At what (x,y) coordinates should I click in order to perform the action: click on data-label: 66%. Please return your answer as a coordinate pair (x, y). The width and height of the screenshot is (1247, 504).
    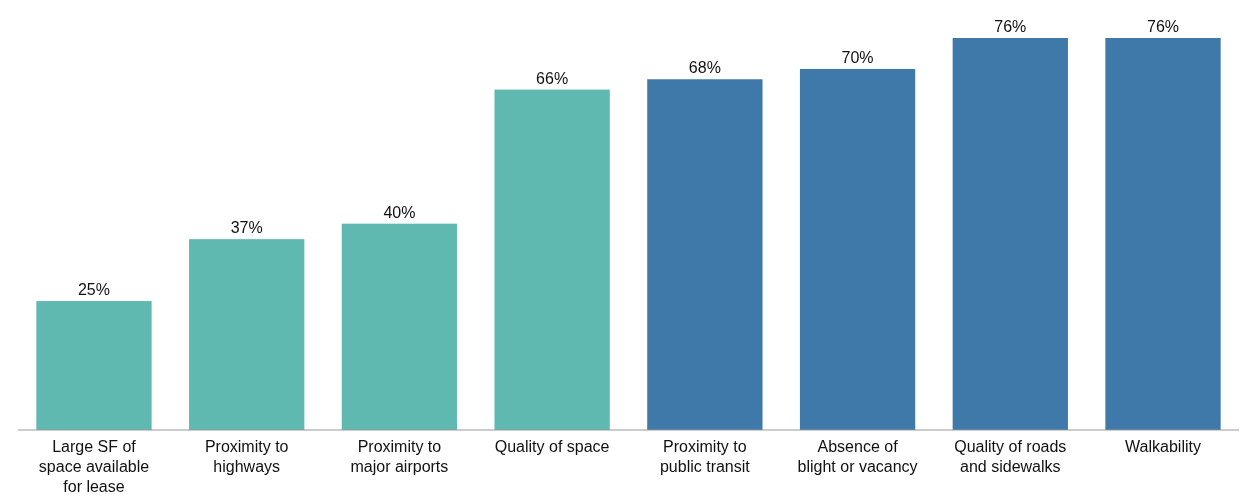
    Looking at the image, I should click on (552, 78).